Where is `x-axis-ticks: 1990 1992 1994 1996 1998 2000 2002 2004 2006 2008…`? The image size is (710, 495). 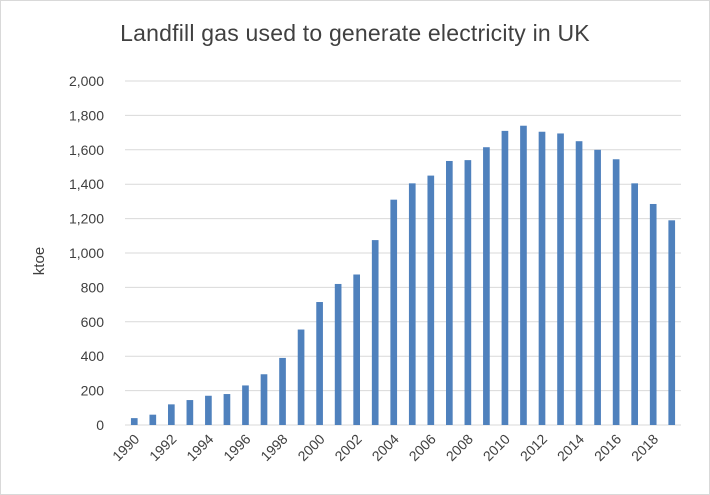
x-axis-ticks: 1990 1992 1994 1996 1998 2000 2002 2004 2006 2008… is located at coordinates (385, 447).